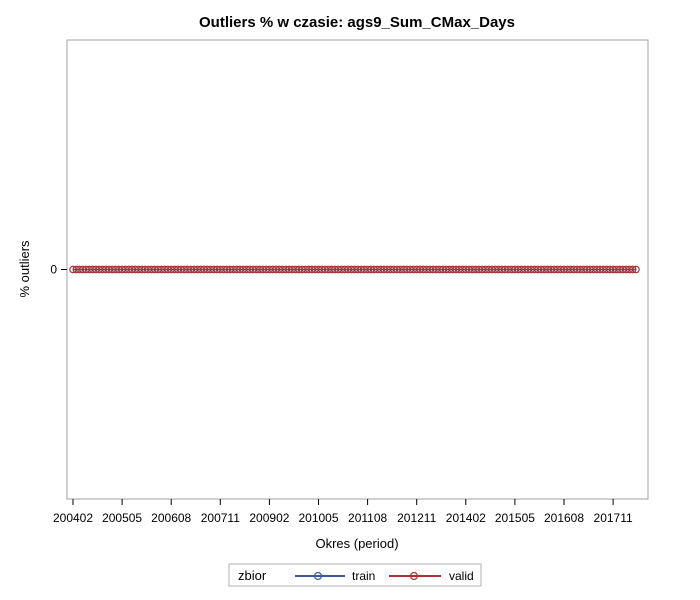  Describe the element at coordinates (122, 518) in the screenshot. I see `x-tick-label: 200505` at that location.